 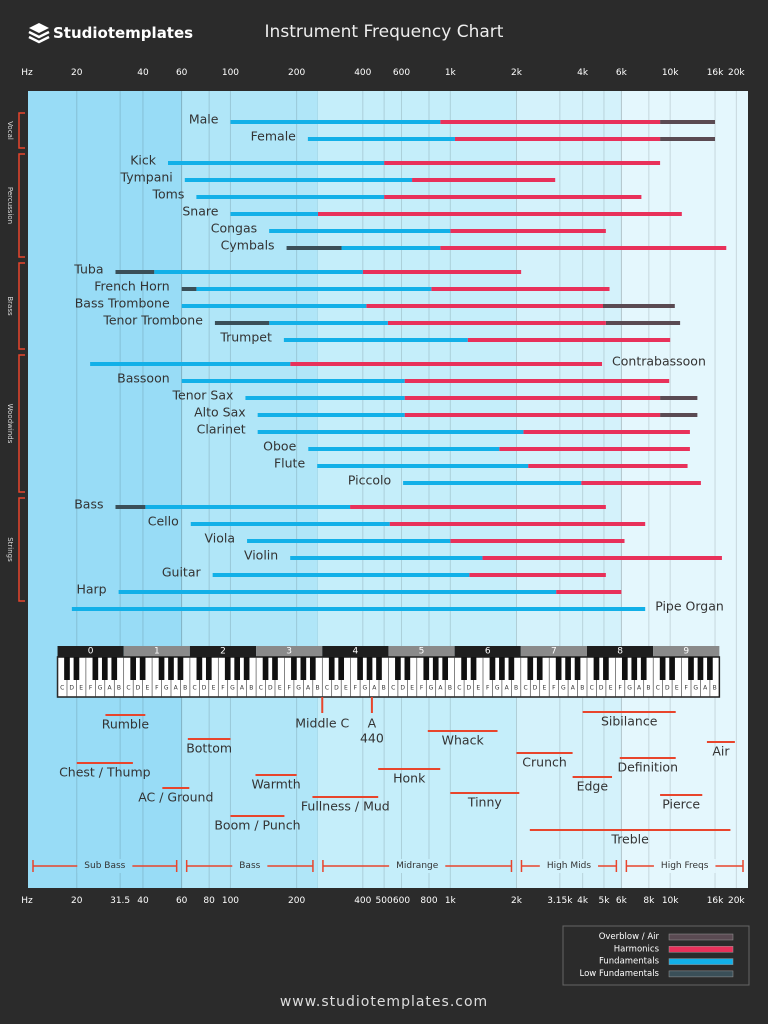 I want to click on x-tick-label: 16k, so click(x=715, y=901).